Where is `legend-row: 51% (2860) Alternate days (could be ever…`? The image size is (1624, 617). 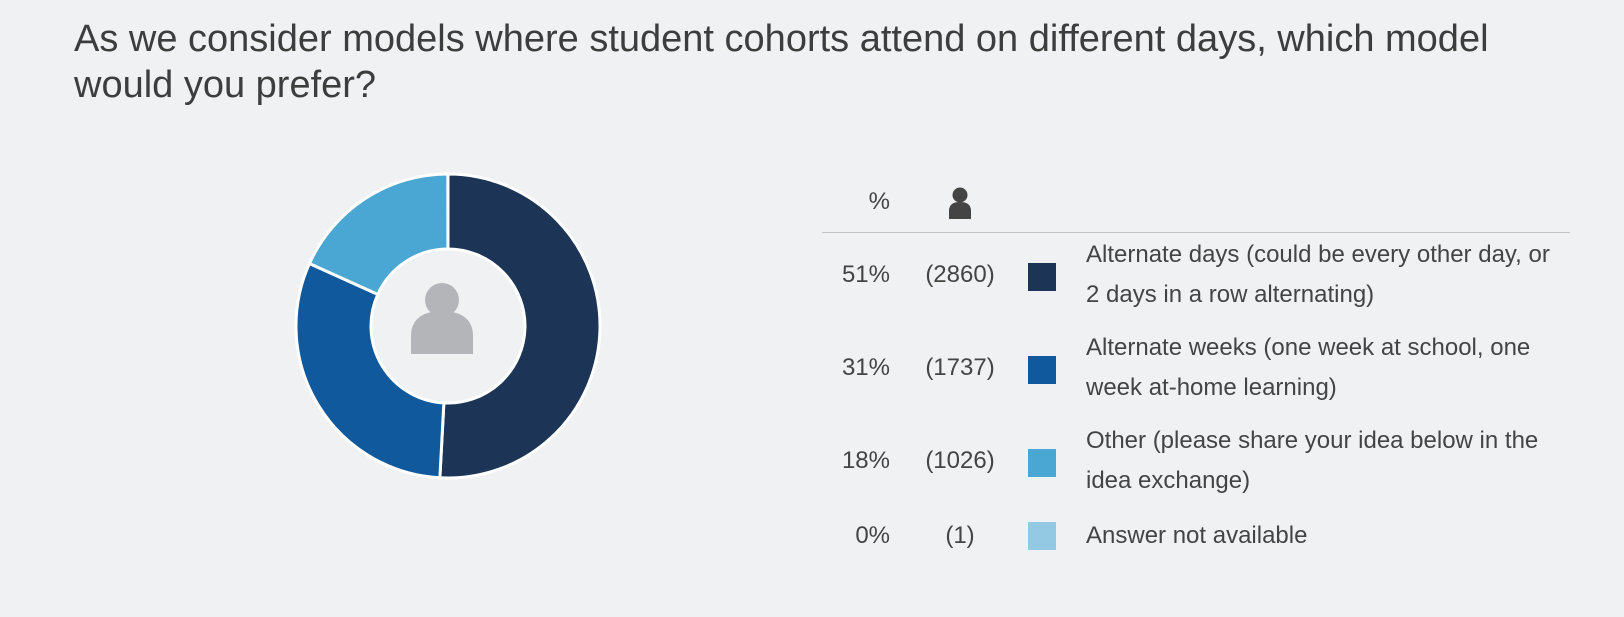 legend-row: 51% (2860) Alternate days (could be ever… is located at coordinates (1196, 279).